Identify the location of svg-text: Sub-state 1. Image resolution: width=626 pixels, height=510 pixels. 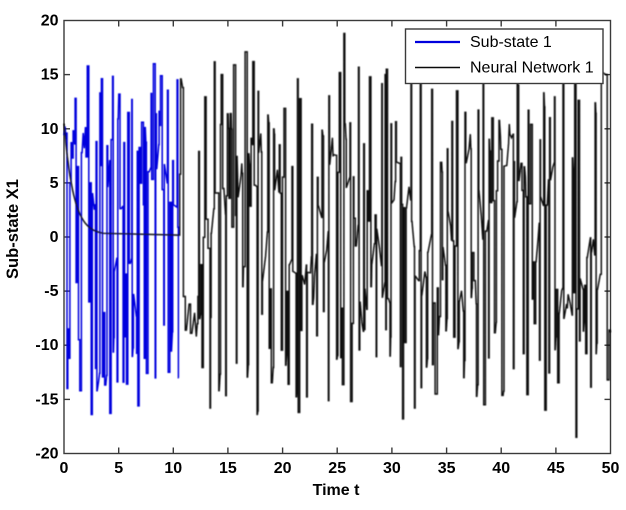
(511, 42).